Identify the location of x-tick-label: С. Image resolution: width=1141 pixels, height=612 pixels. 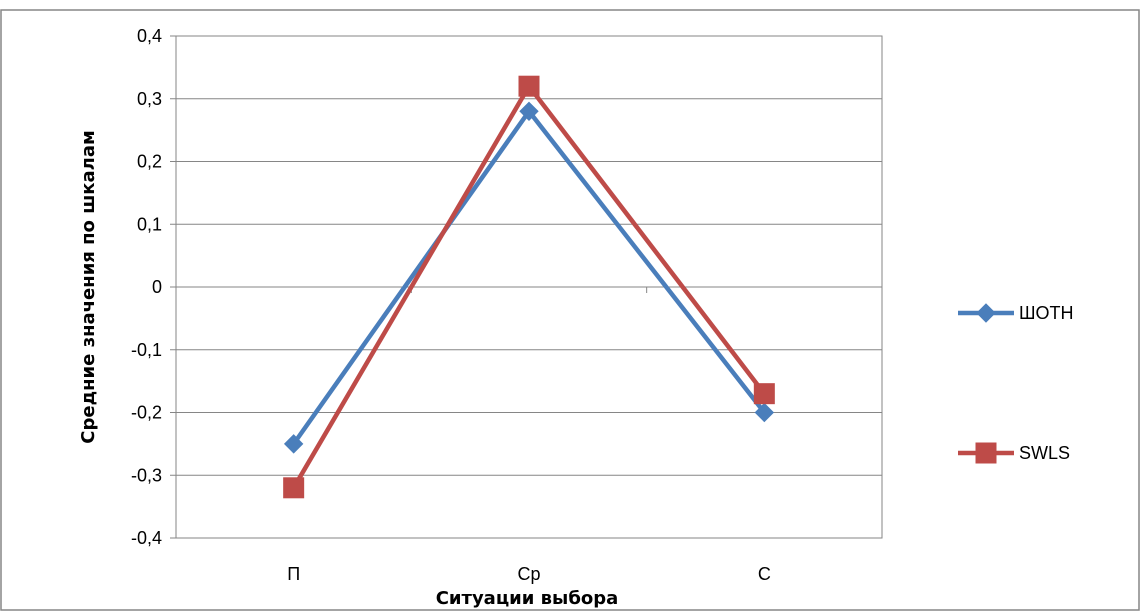
(764, 574).